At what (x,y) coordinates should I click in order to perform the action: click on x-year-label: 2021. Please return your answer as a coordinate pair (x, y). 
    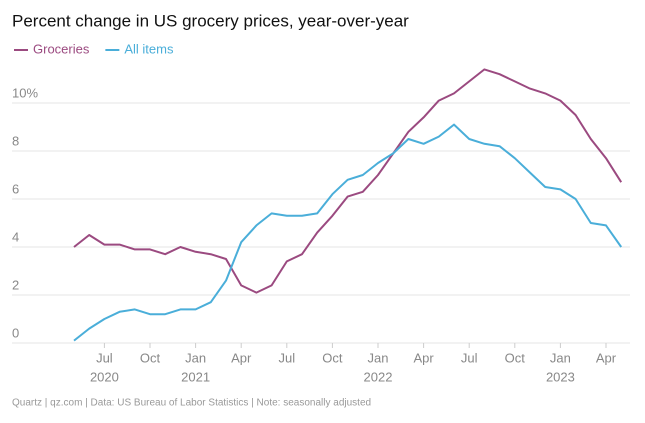
    Looking at the image, I should click on (195, 376).